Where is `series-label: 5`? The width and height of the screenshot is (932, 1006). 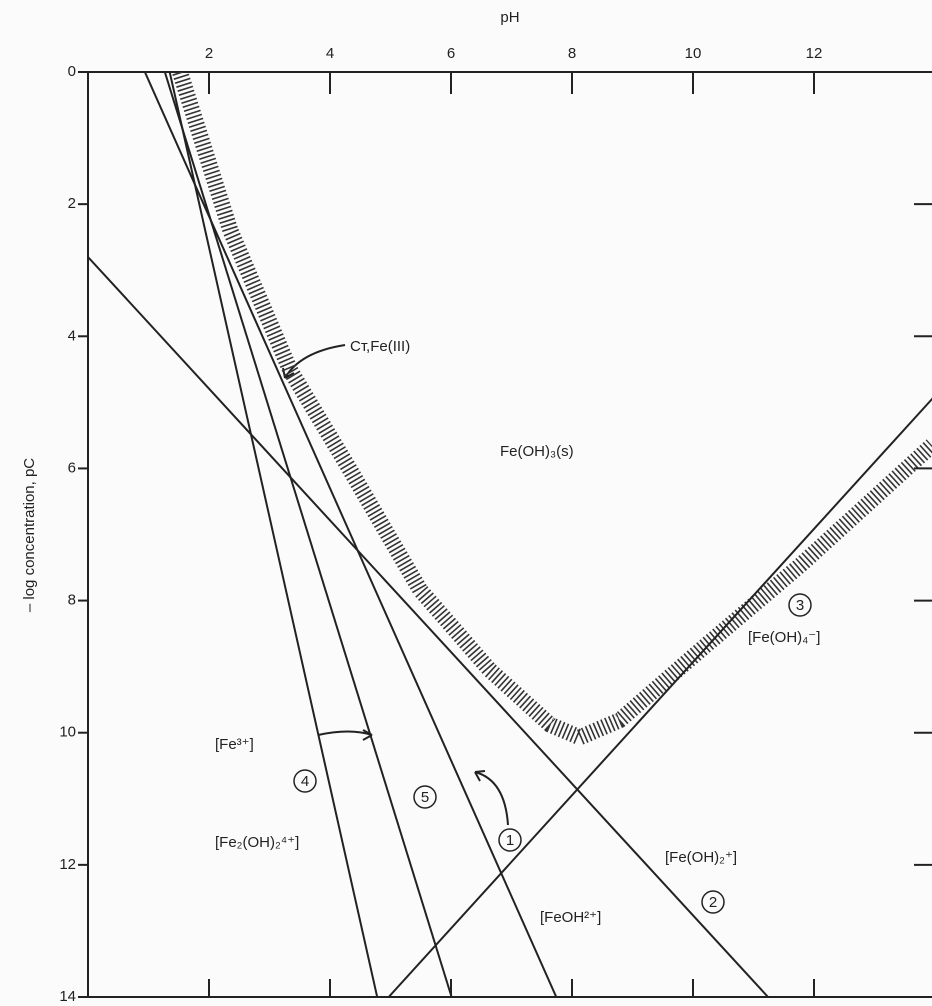
series-label: 5 is located at coordinates (425, 797).